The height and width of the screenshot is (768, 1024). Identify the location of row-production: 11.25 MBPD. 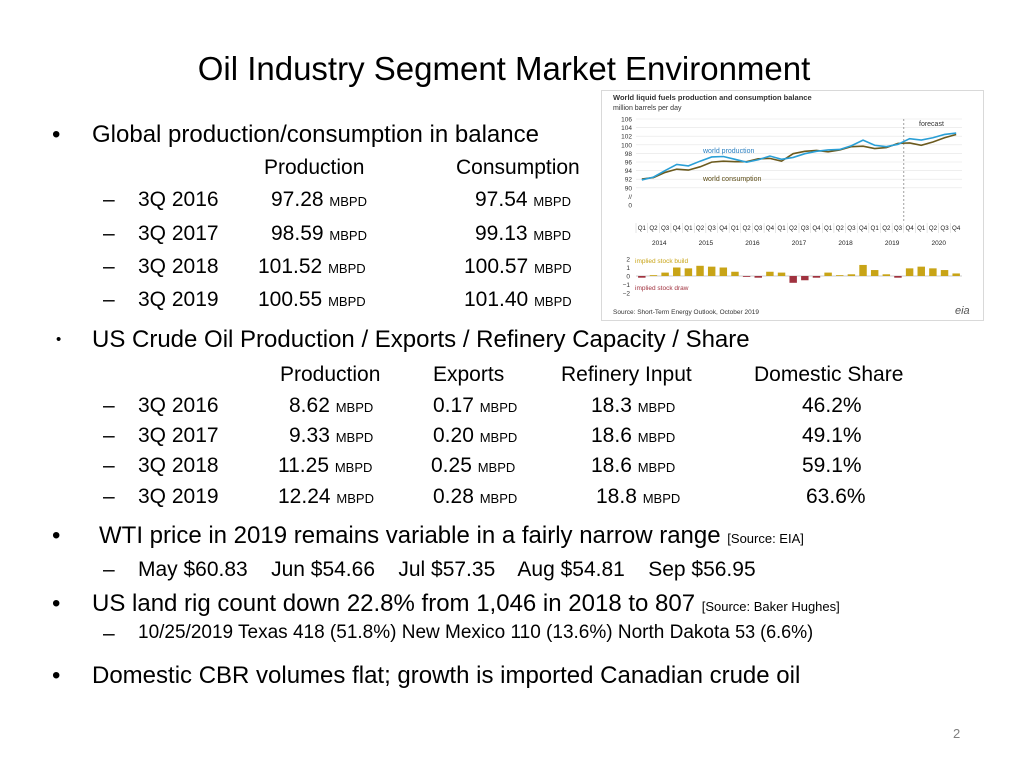
(325, 465).